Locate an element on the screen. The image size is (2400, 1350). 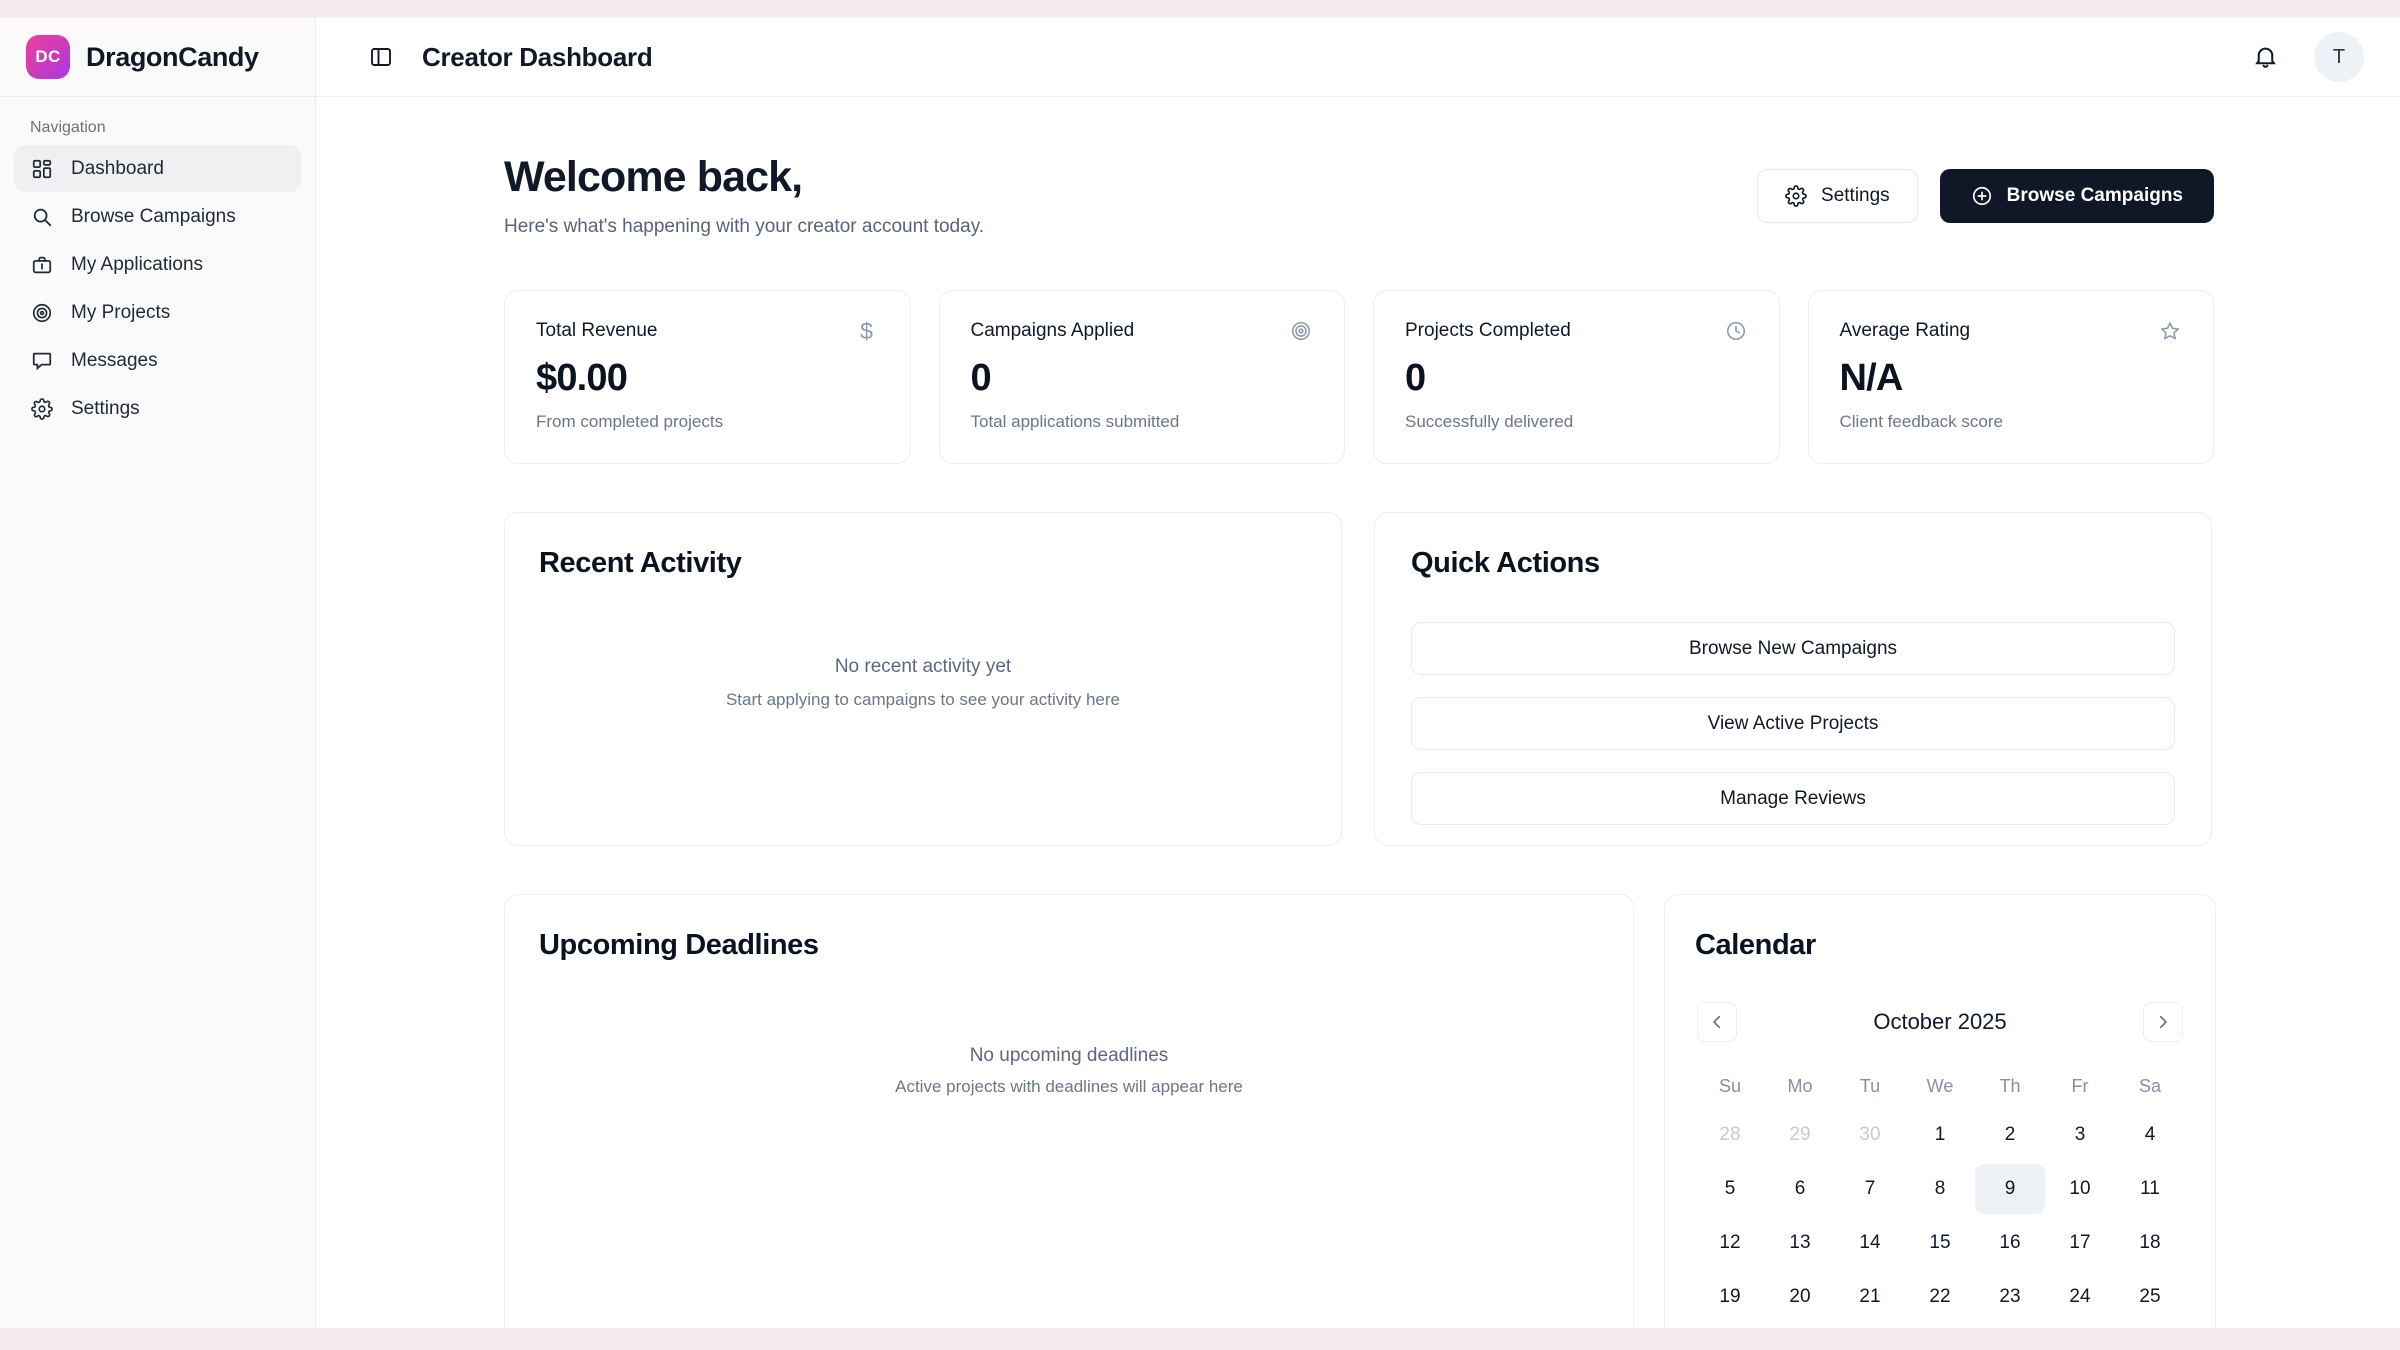
stat-card-header: Projects Completed is located at coordinates (1576, 331).